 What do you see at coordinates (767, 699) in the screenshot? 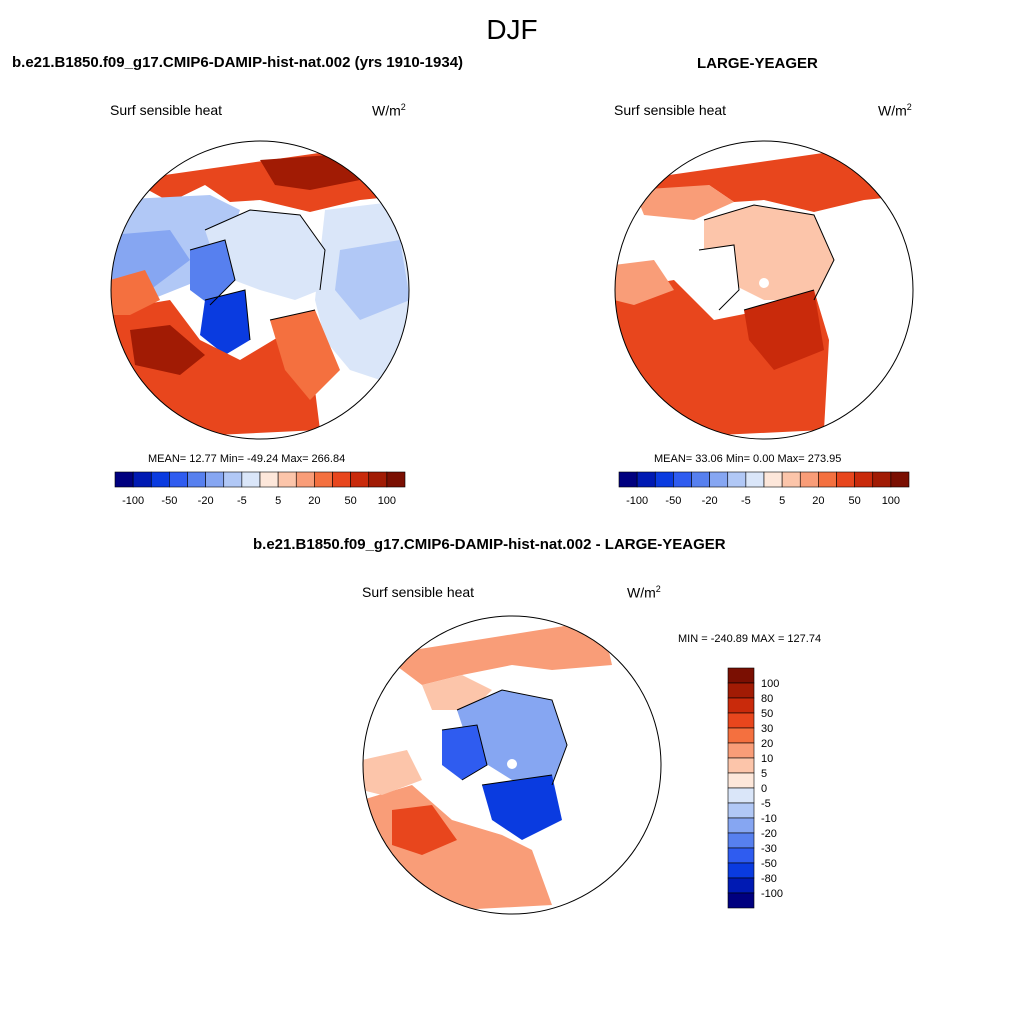
I see `colorbar-tick-label: 80` at bounding box center [767, 699].